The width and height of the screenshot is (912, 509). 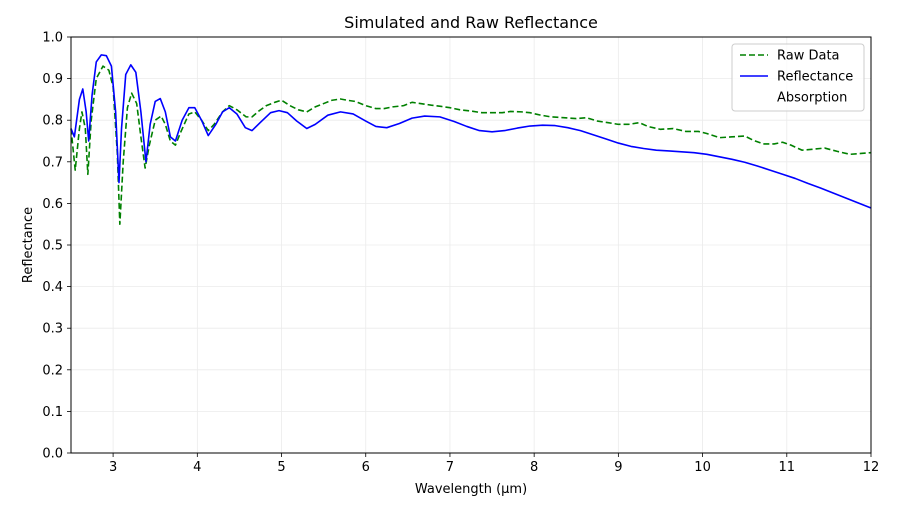 What do you see at coordinates (534, 467) in the screenshot?
I see `x-tick-label: 8` at bounding box center [534, 467].